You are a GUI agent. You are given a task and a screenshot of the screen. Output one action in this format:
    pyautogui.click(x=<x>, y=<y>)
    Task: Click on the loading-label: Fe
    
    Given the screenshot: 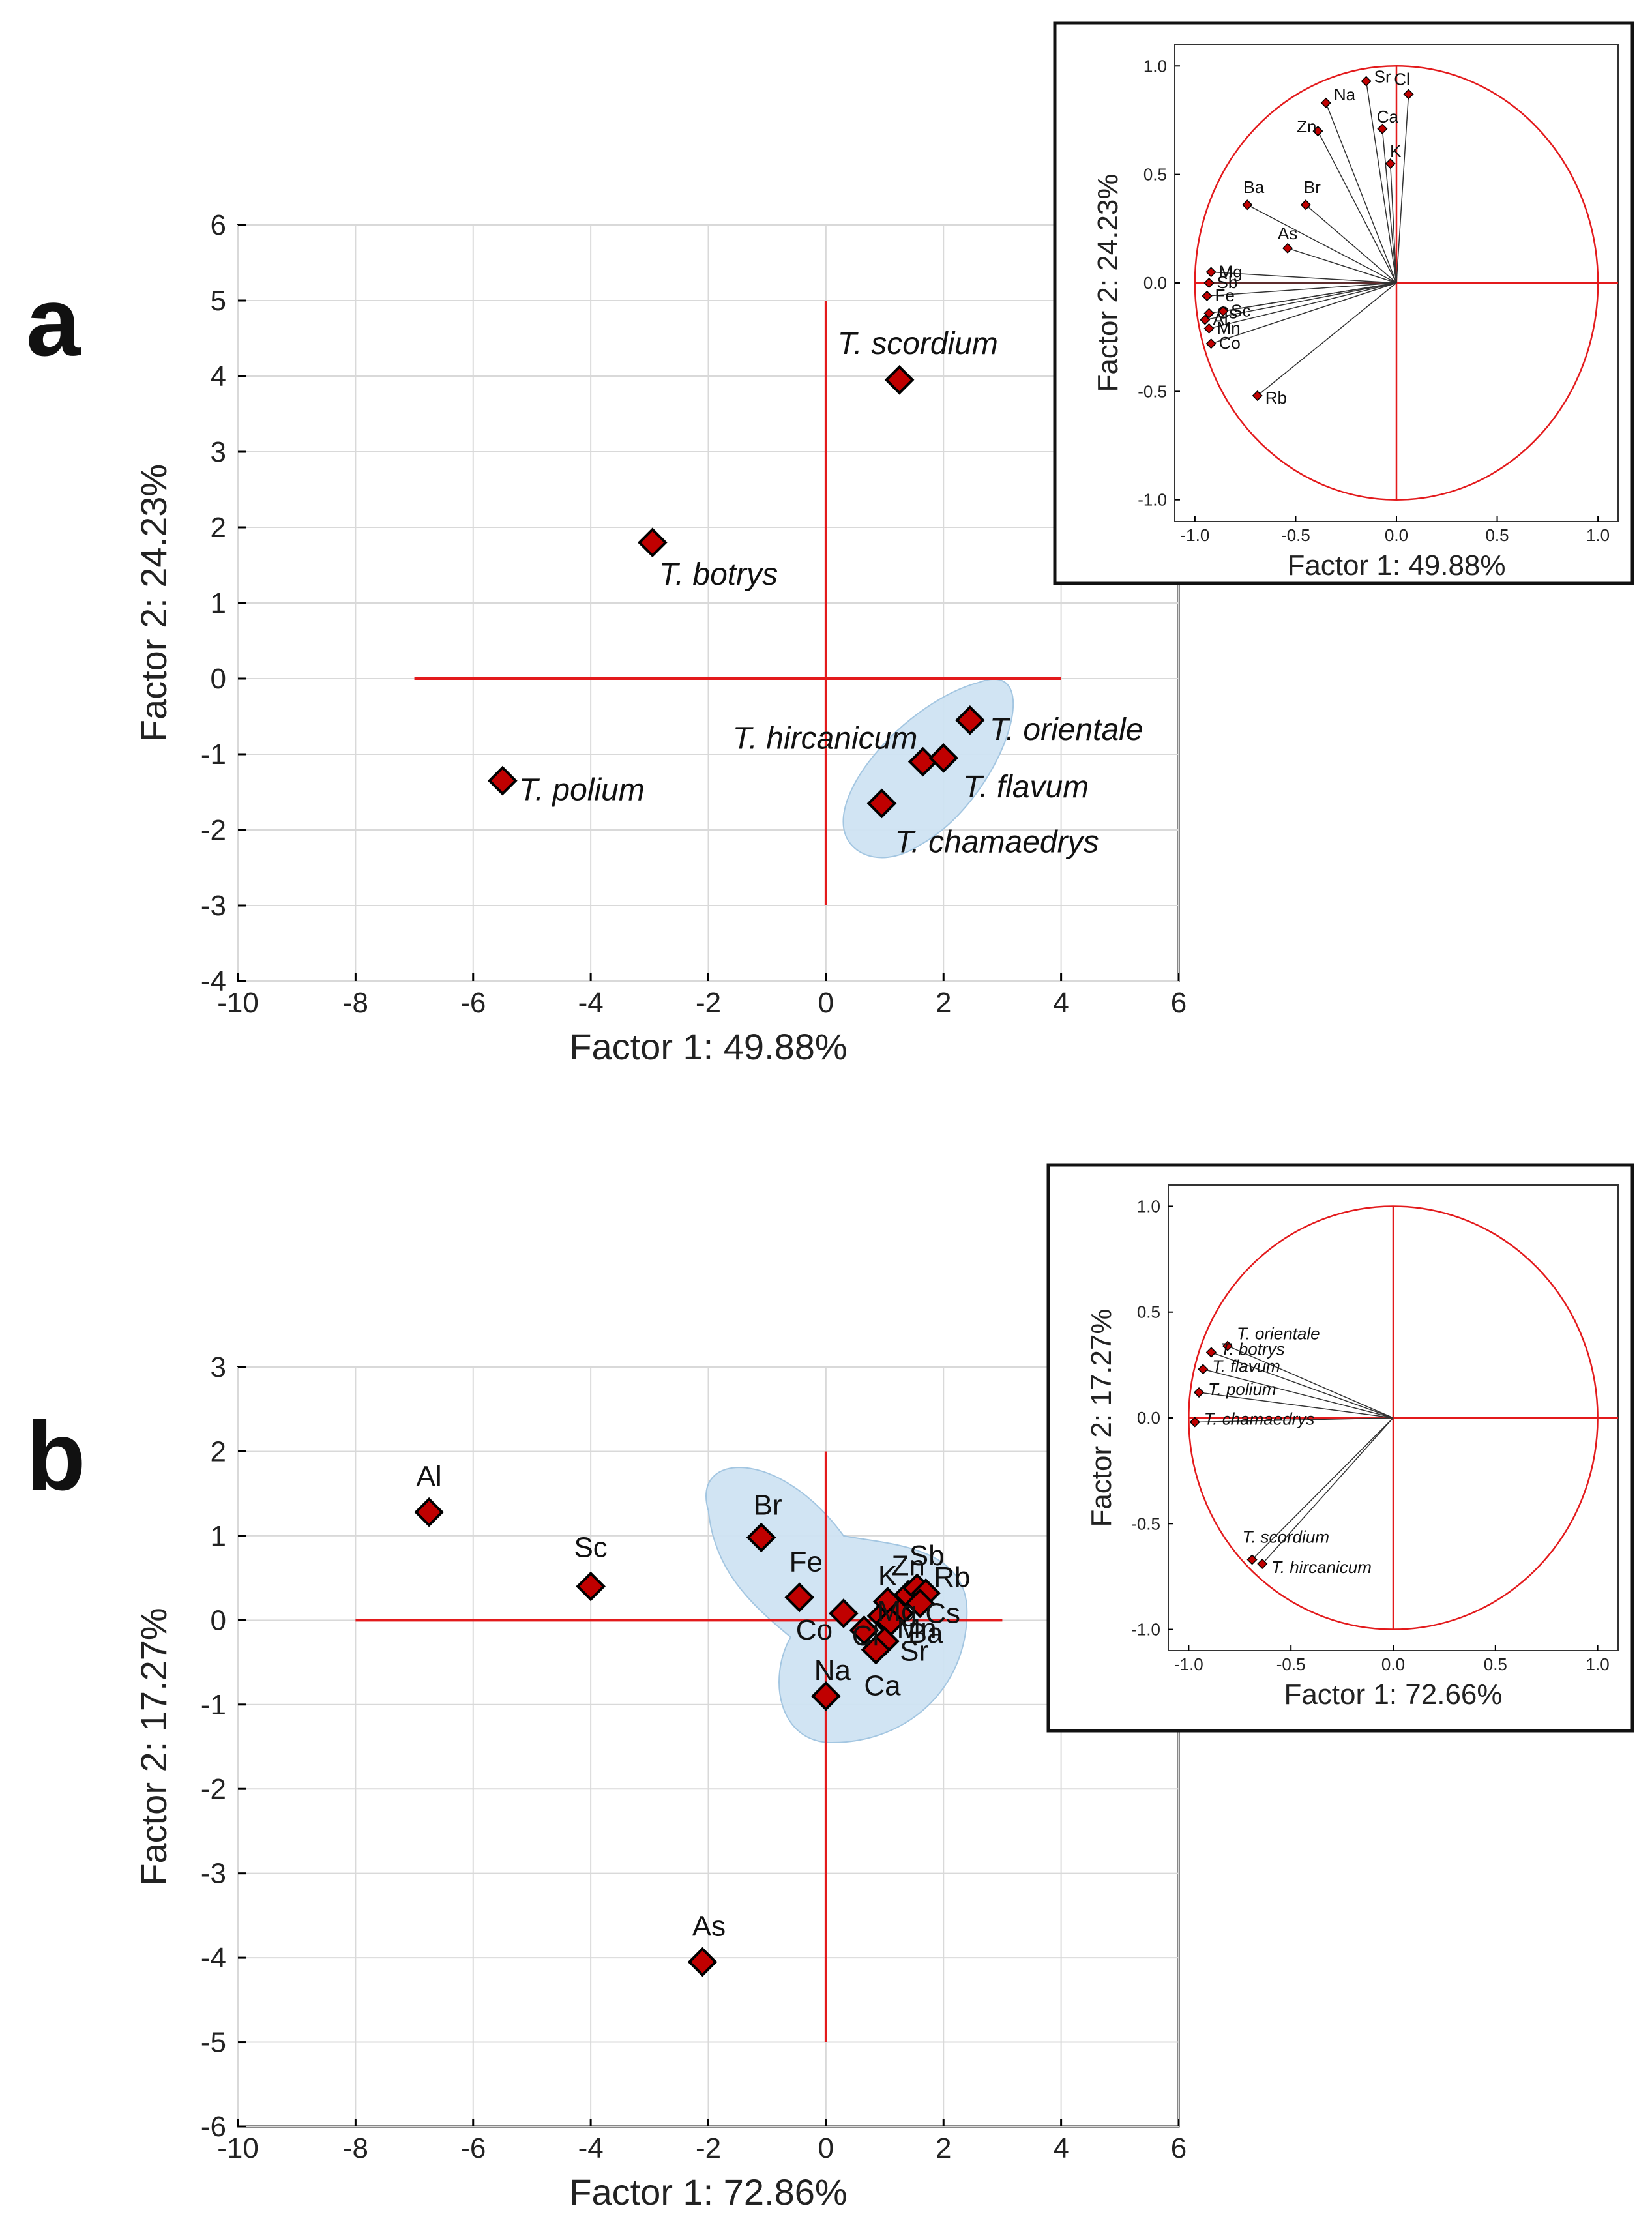 What is the action you would take?
    pyautogui.click(x=1224, y=295)
    